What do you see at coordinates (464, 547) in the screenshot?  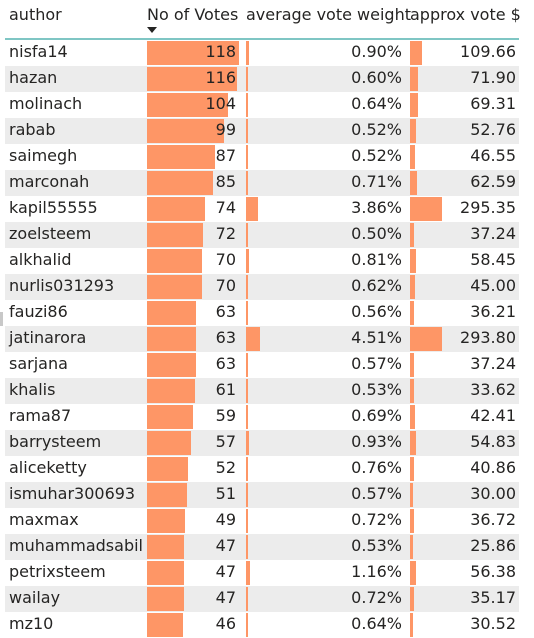 I see `cell-approx-vote-usd: 25.86` at bounding box center [464, 547].